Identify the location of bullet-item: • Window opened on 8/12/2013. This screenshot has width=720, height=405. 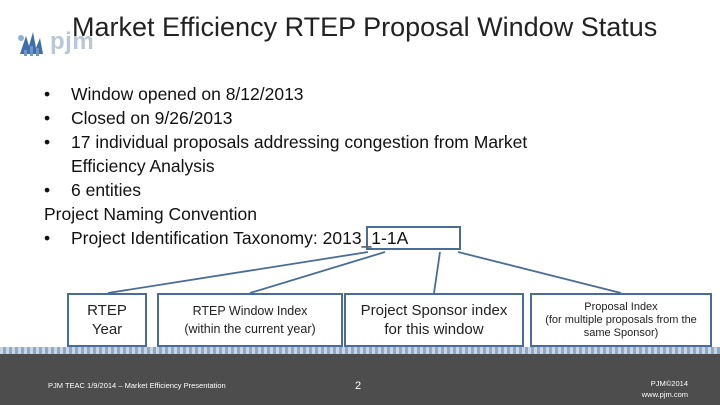
(174, 94).